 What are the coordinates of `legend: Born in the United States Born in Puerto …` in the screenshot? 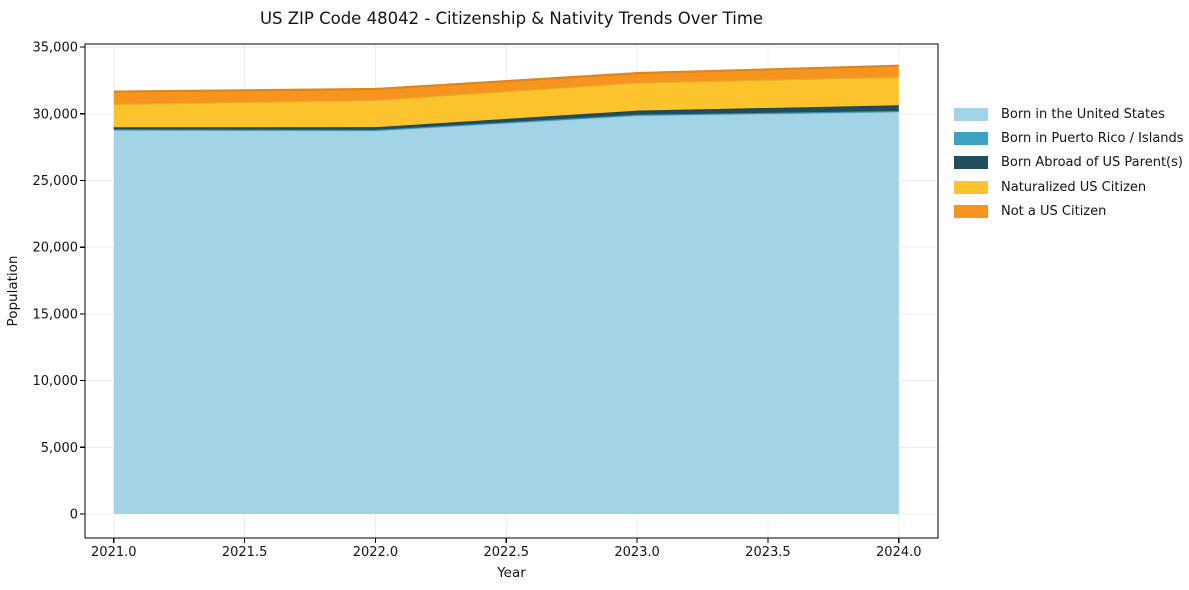 It's located at (1069, 163).